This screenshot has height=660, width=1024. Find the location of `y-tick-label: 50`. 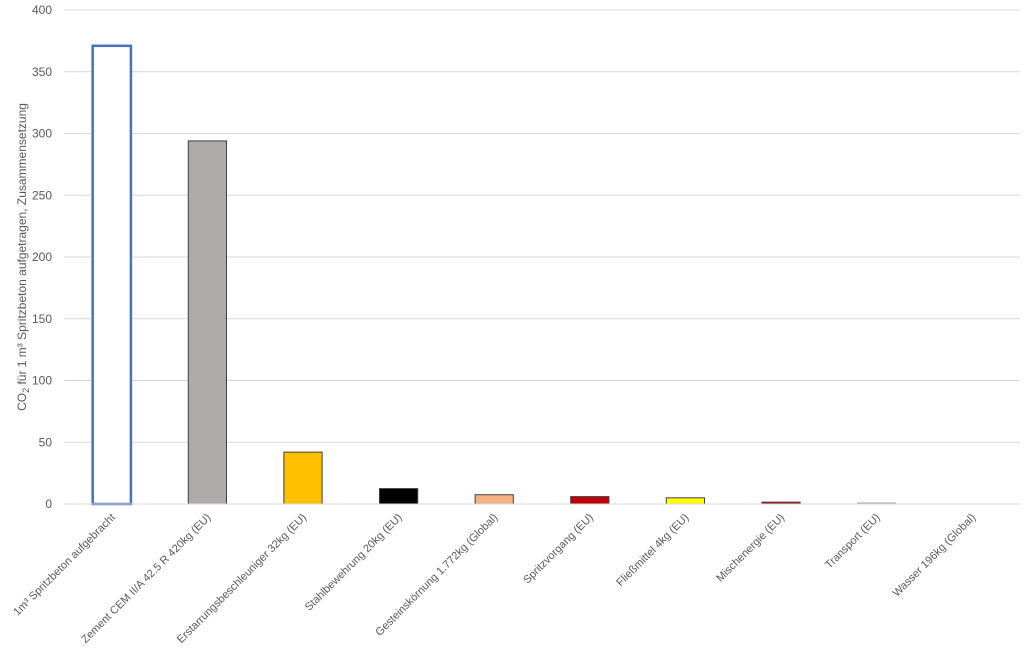

y-tick-label: 50 is located at coordinates (46, 442).